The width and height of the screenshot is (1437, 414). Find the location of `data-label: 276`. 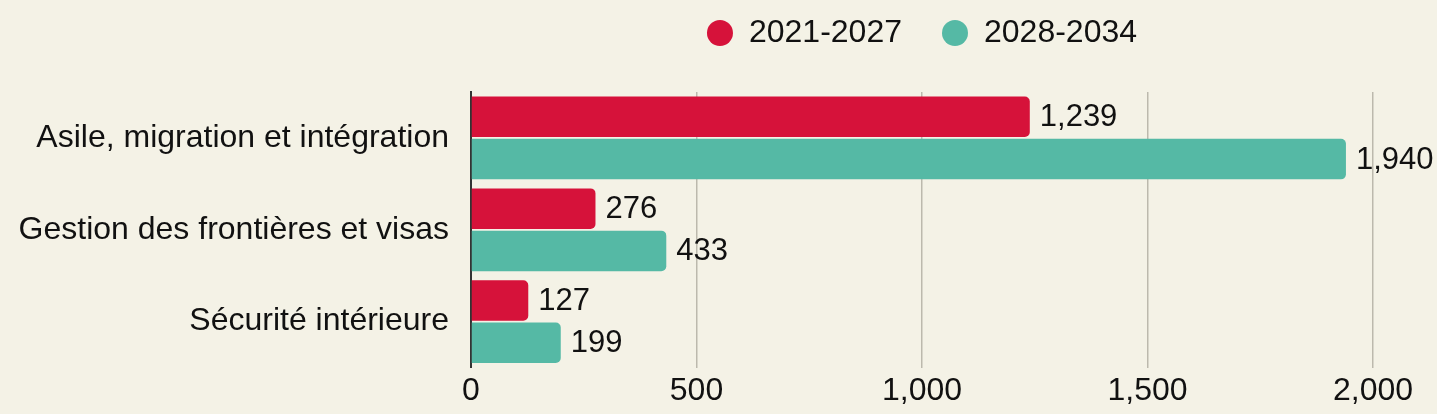

data-label: 276 is located at coordinates (631, 208).